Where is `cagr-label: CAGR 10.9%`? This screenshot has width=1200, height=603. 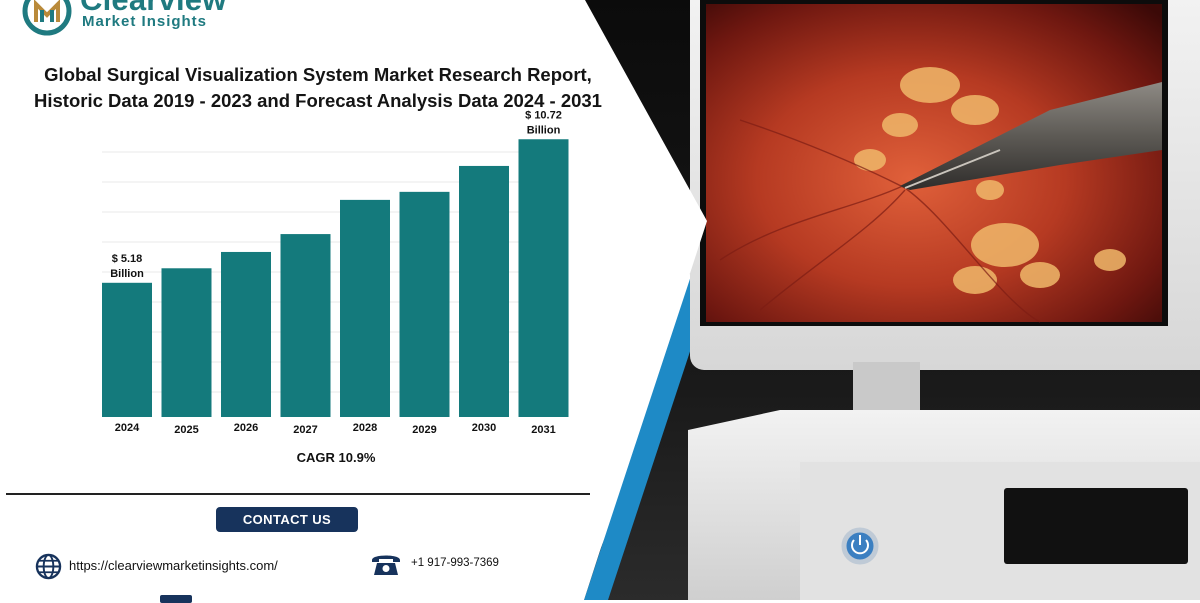
cagr-label: CAGR 10.9% is located at coordinates (336, 457).